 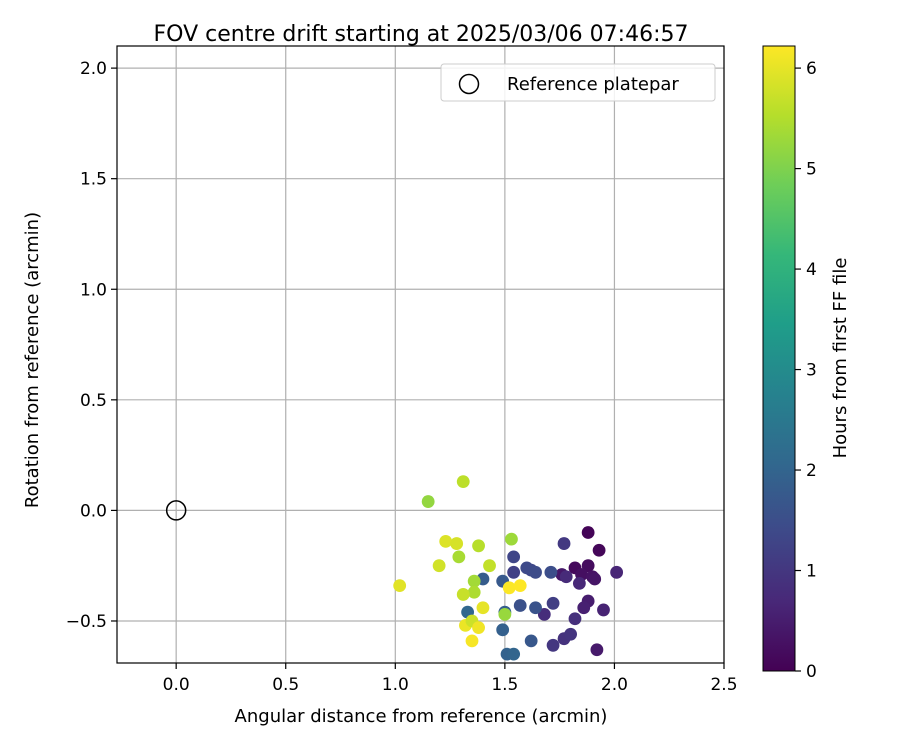 I want to click on colorbar: 0 1 2 3 4 5 6 Hours from first FF file, so click(x=806, y=363).